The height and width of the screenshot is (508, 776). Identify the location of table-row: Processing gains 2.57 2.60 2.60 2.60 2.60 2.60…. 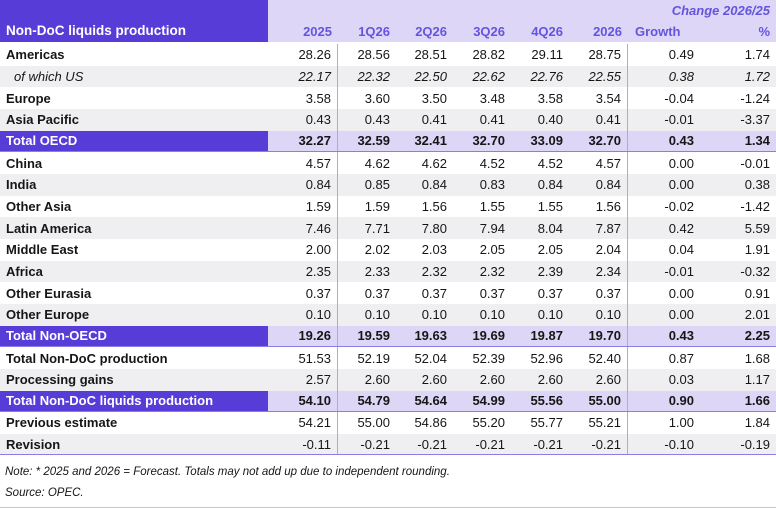
(388, 379).